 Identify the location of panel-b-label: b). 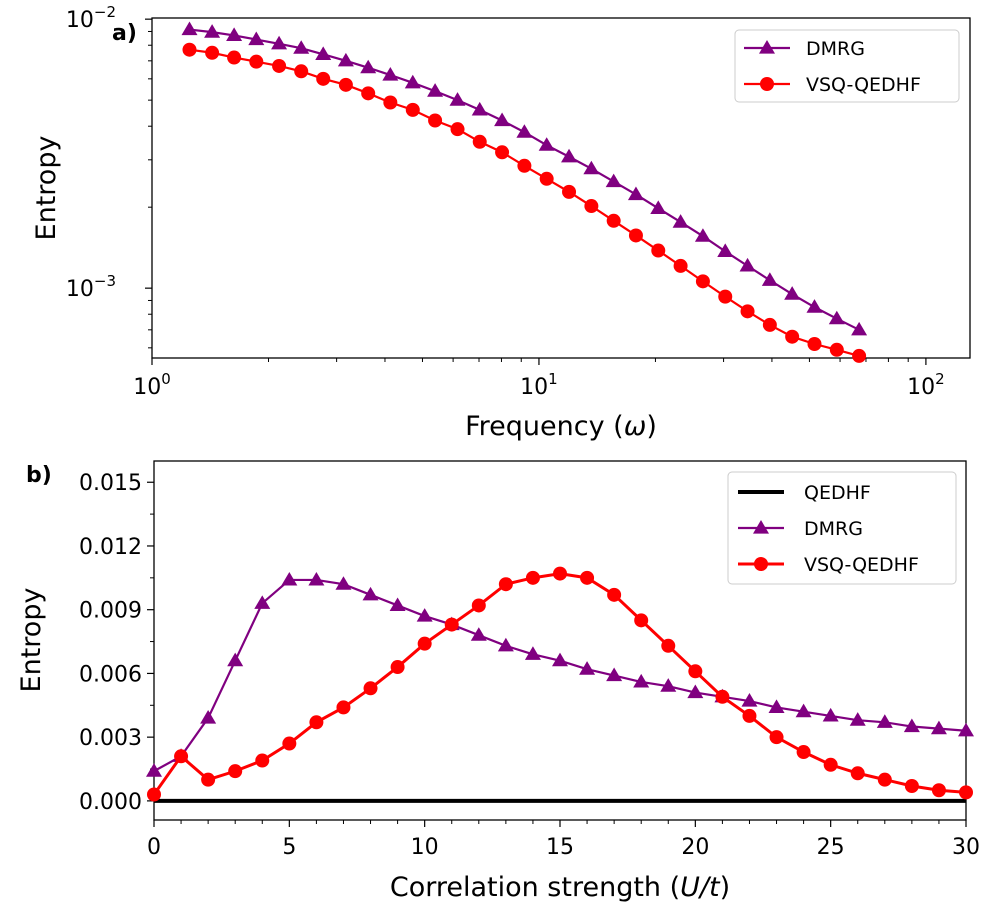
(39, 475).